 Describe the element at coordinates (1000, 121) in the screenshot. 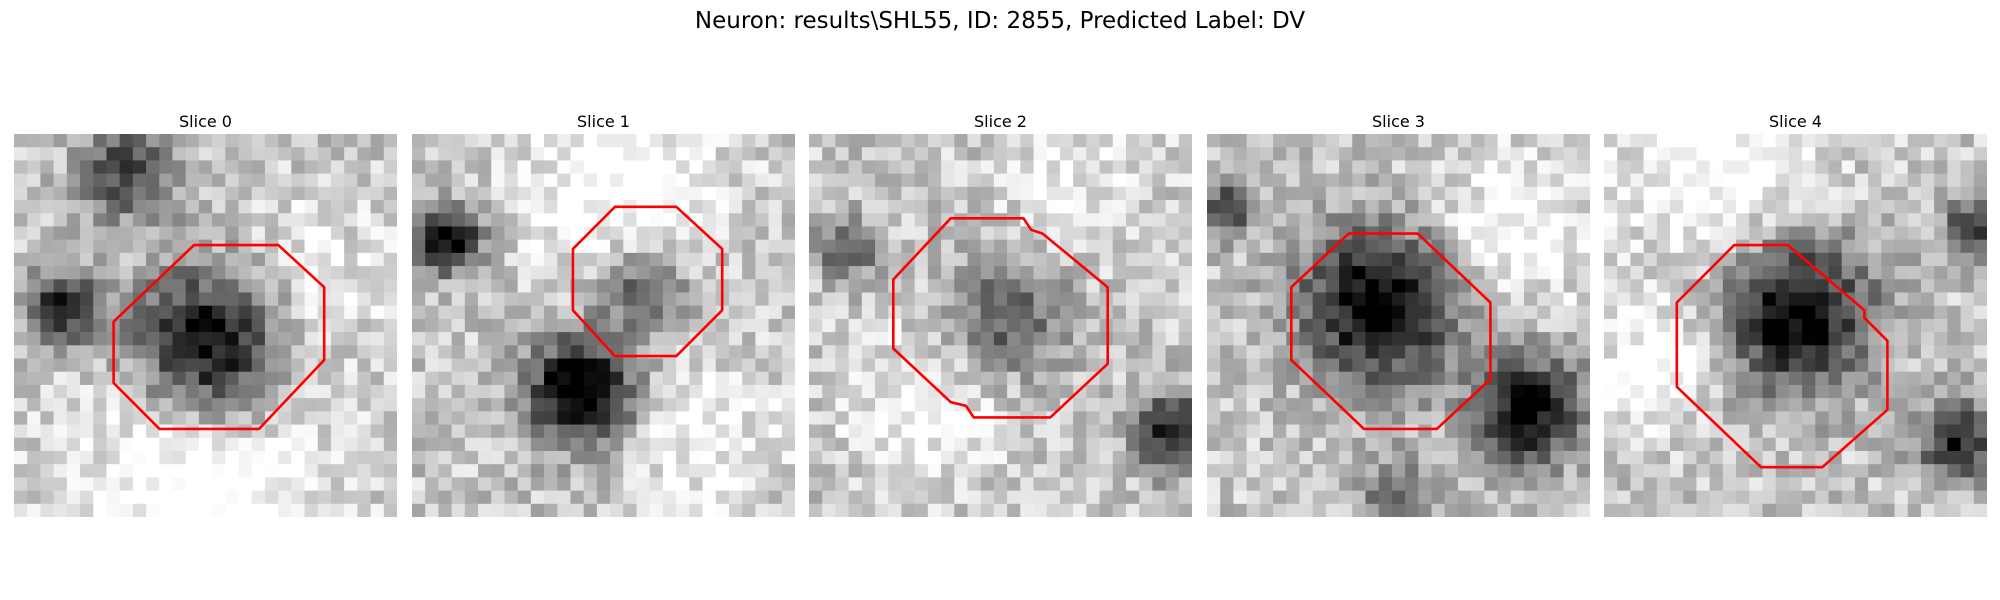

I see `slice-title: Slice 2` at that location.